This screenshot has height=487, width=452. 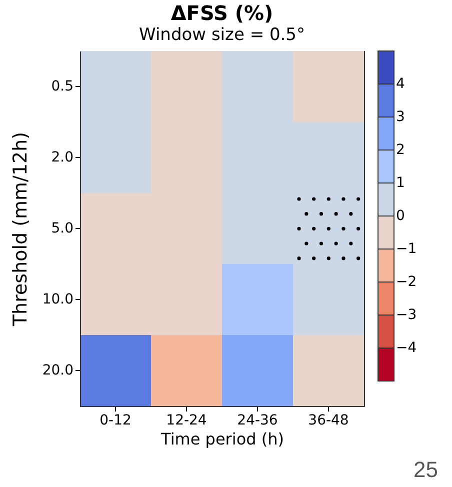 I want to click on x-tick-label: 0-12, so click(x=116, y=420).